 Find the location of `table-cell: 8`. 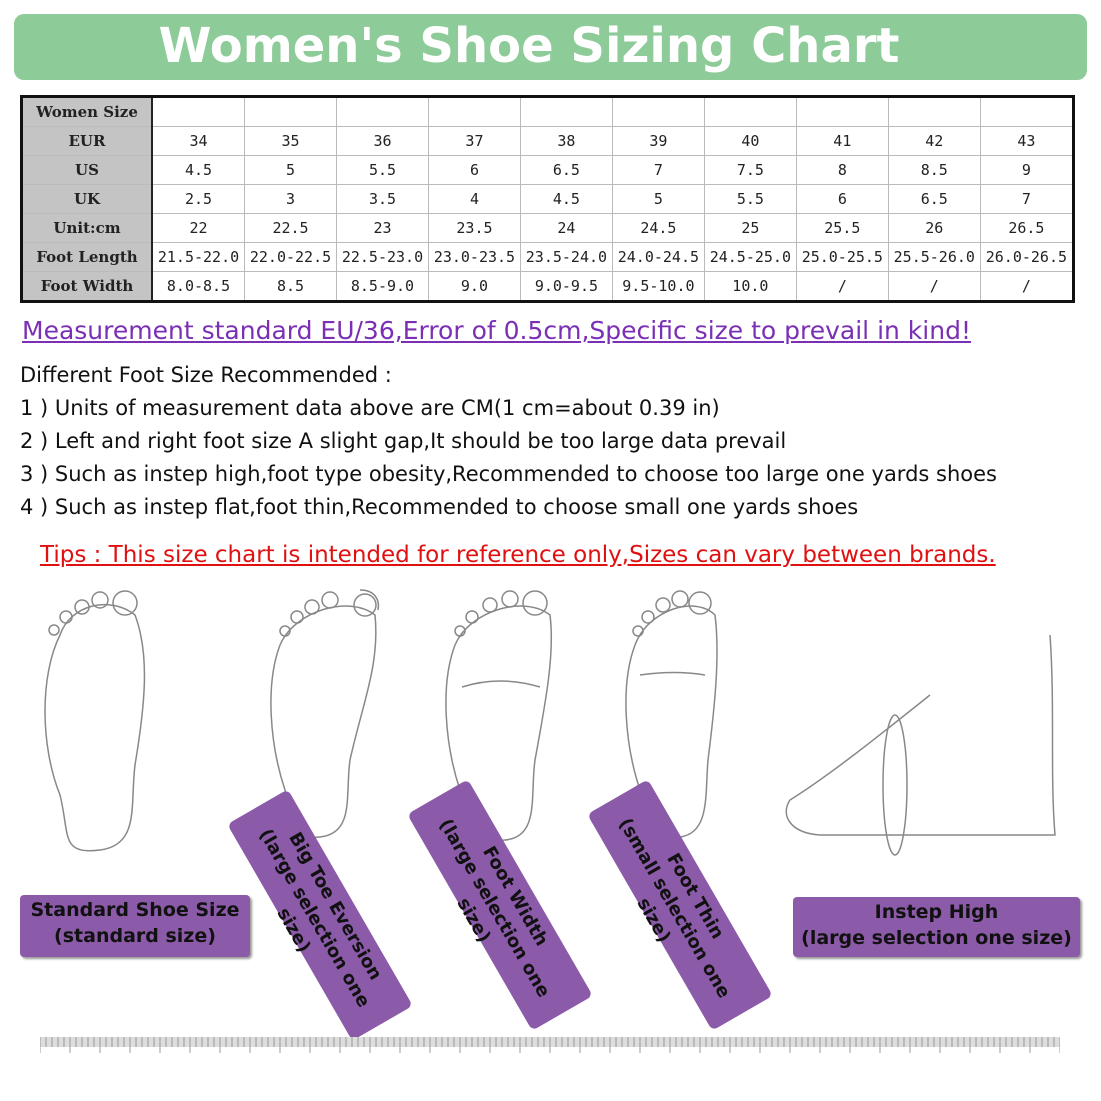

table-cell: 8 is located at coordinates (842, 170).